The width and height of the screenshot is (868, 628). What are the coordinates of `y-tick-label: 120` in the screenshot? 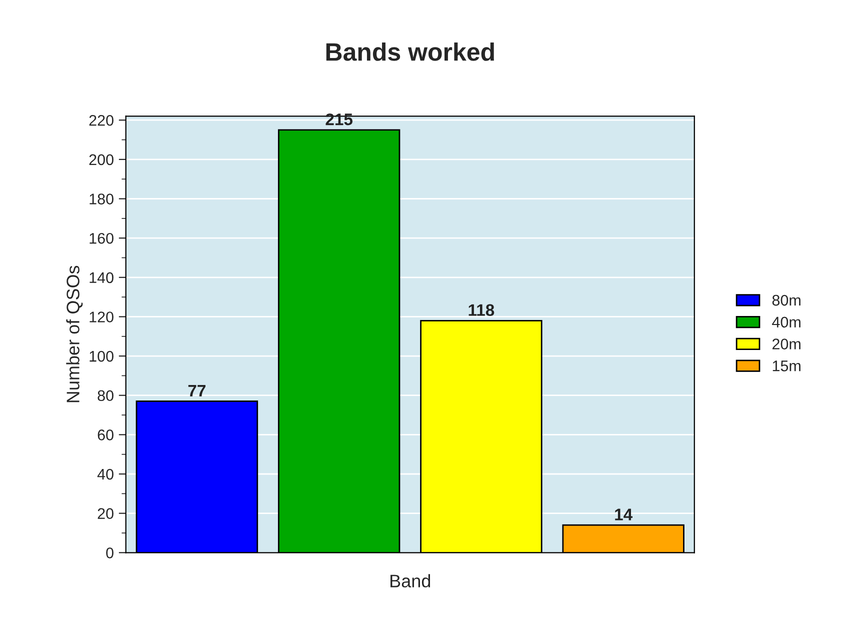 It's located at (102, 317).